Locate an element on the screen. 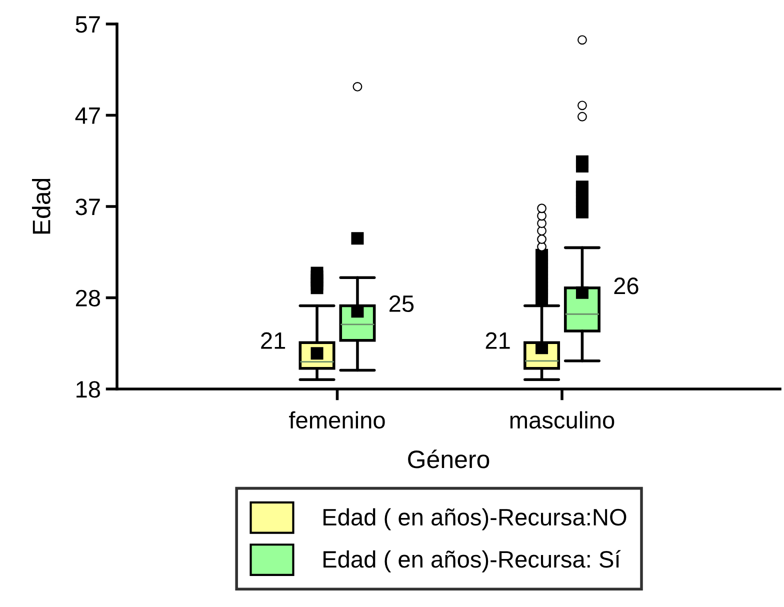  legend-label: Edad ( en años)-Recursa: Sí is located at coordinates (472, 561).